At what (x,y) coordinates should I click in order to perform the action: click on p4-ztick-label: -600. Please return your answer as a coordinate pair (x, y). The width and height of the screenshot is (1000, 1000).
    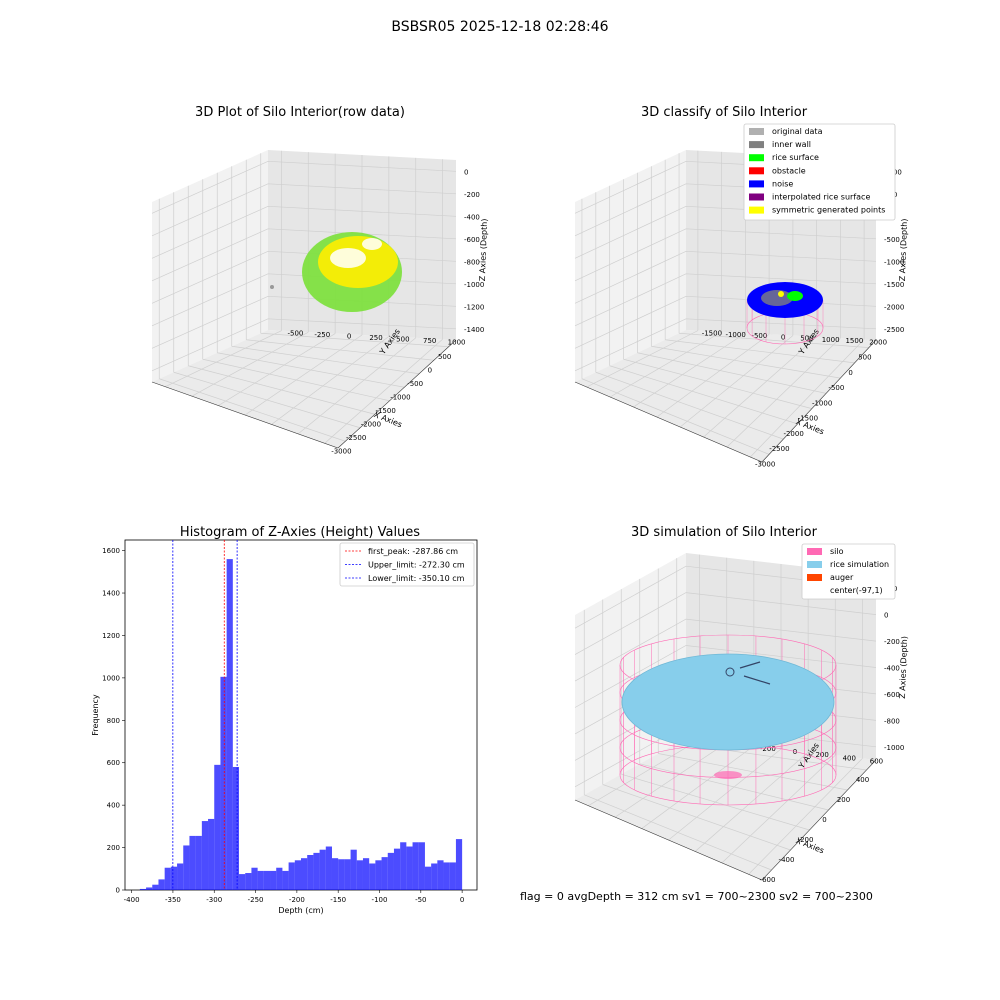
    Looking at the image, I should click on (892, 695).